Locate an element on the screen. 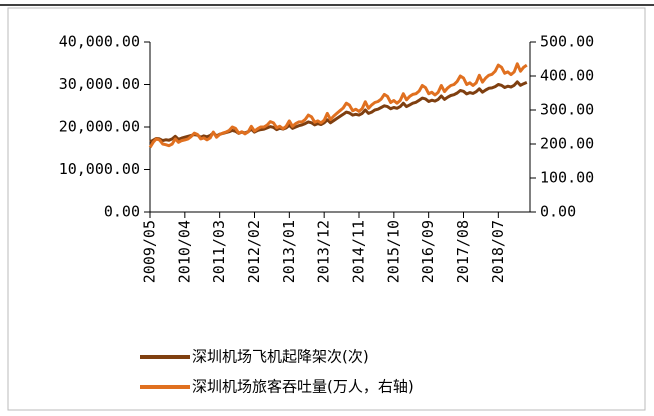  y2-tick-label: 100.00 is located at coordinates (567, 178).